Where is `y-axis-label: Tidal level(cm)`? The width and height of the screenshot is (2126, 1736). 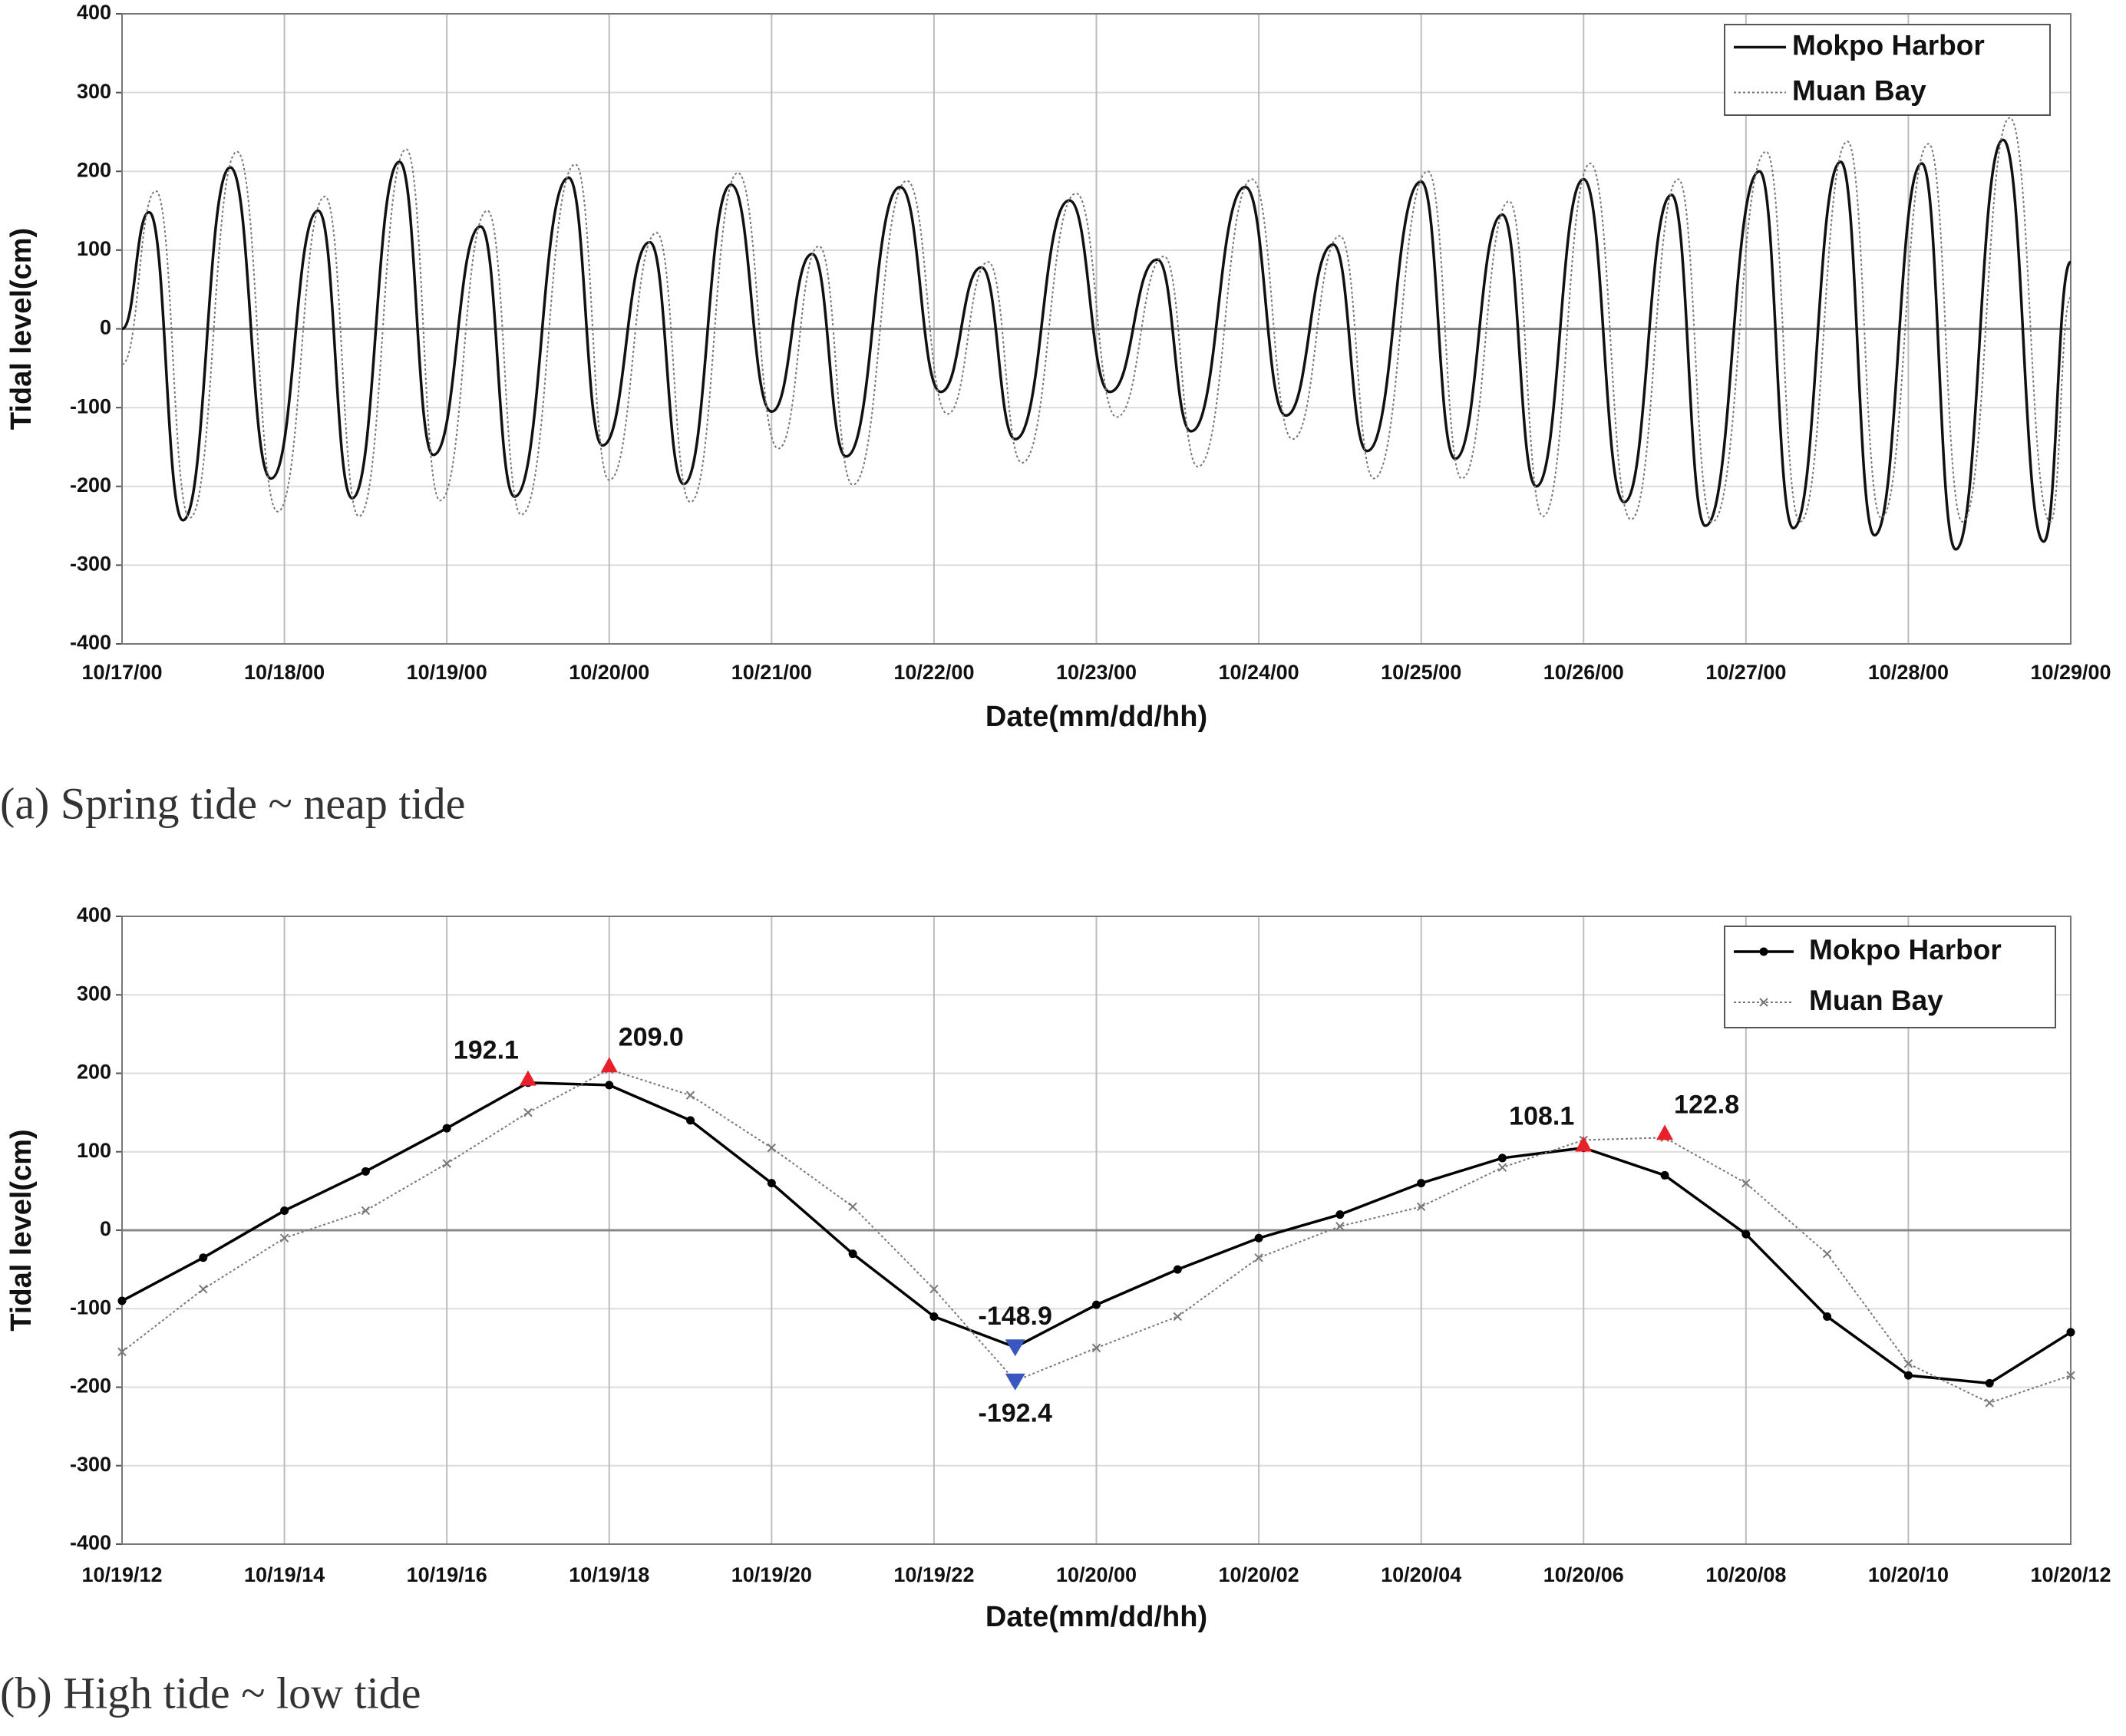
y-axis-label: Tidal level(cm) is located at coordinates (21, 1230).